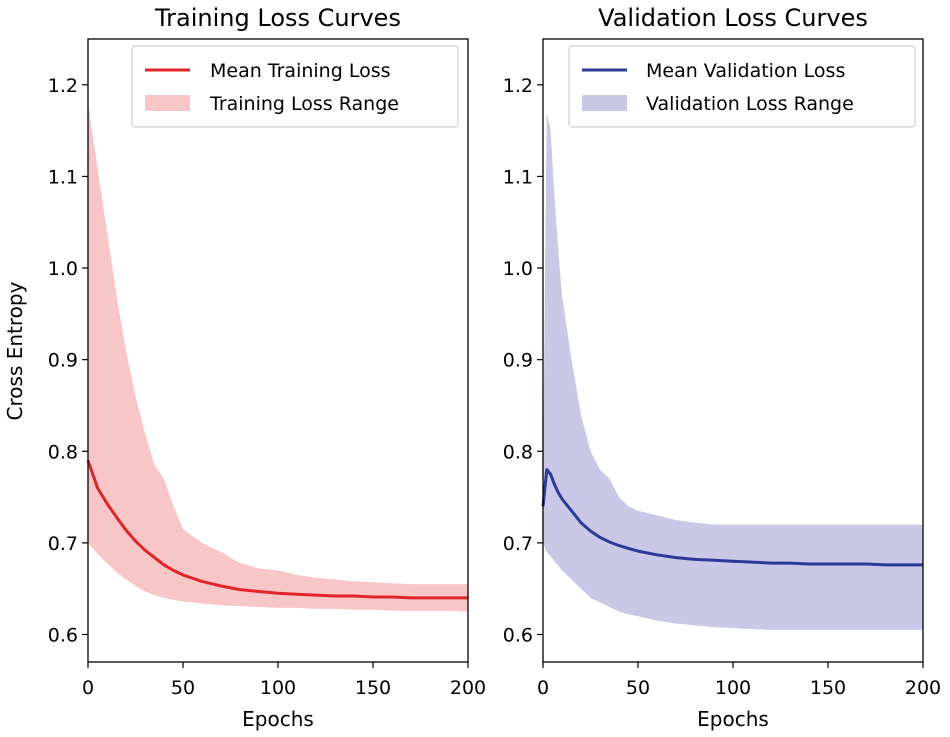 Image resolution: width=950 pixels, height=737 pixels. What do you see at coordinates (295, 86) in the screenshot?
I see `training-legend: Mean Training Loss Training Loss Range` at bounding box center [295, 86].